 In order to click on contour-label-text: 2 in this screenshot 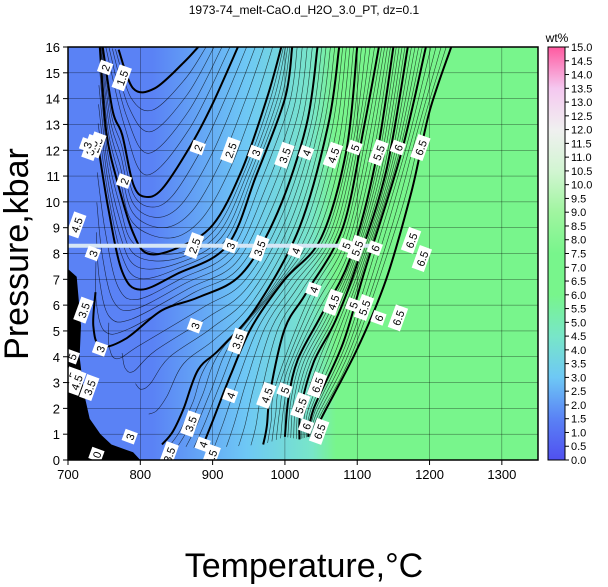, I will do `click(198, 148)`.